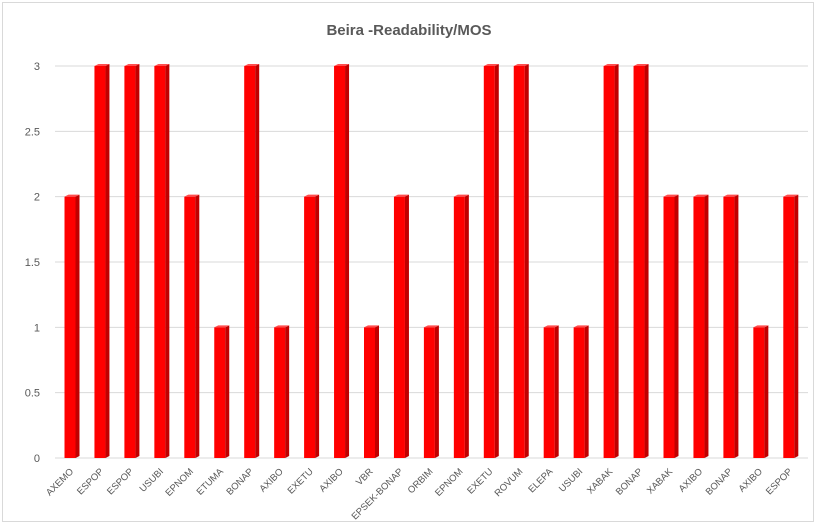 The width and height of the screenshot is (818, 526). Describe the element at coordinates (480, 481) in the screenshot. I see `x-category-label: EXETU` at that location.